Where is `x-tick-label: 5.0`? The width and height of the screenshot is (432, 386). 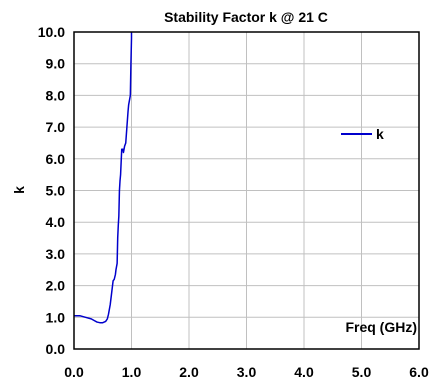 x-tick-label: 5.0 is located at coordinates (362, 372).